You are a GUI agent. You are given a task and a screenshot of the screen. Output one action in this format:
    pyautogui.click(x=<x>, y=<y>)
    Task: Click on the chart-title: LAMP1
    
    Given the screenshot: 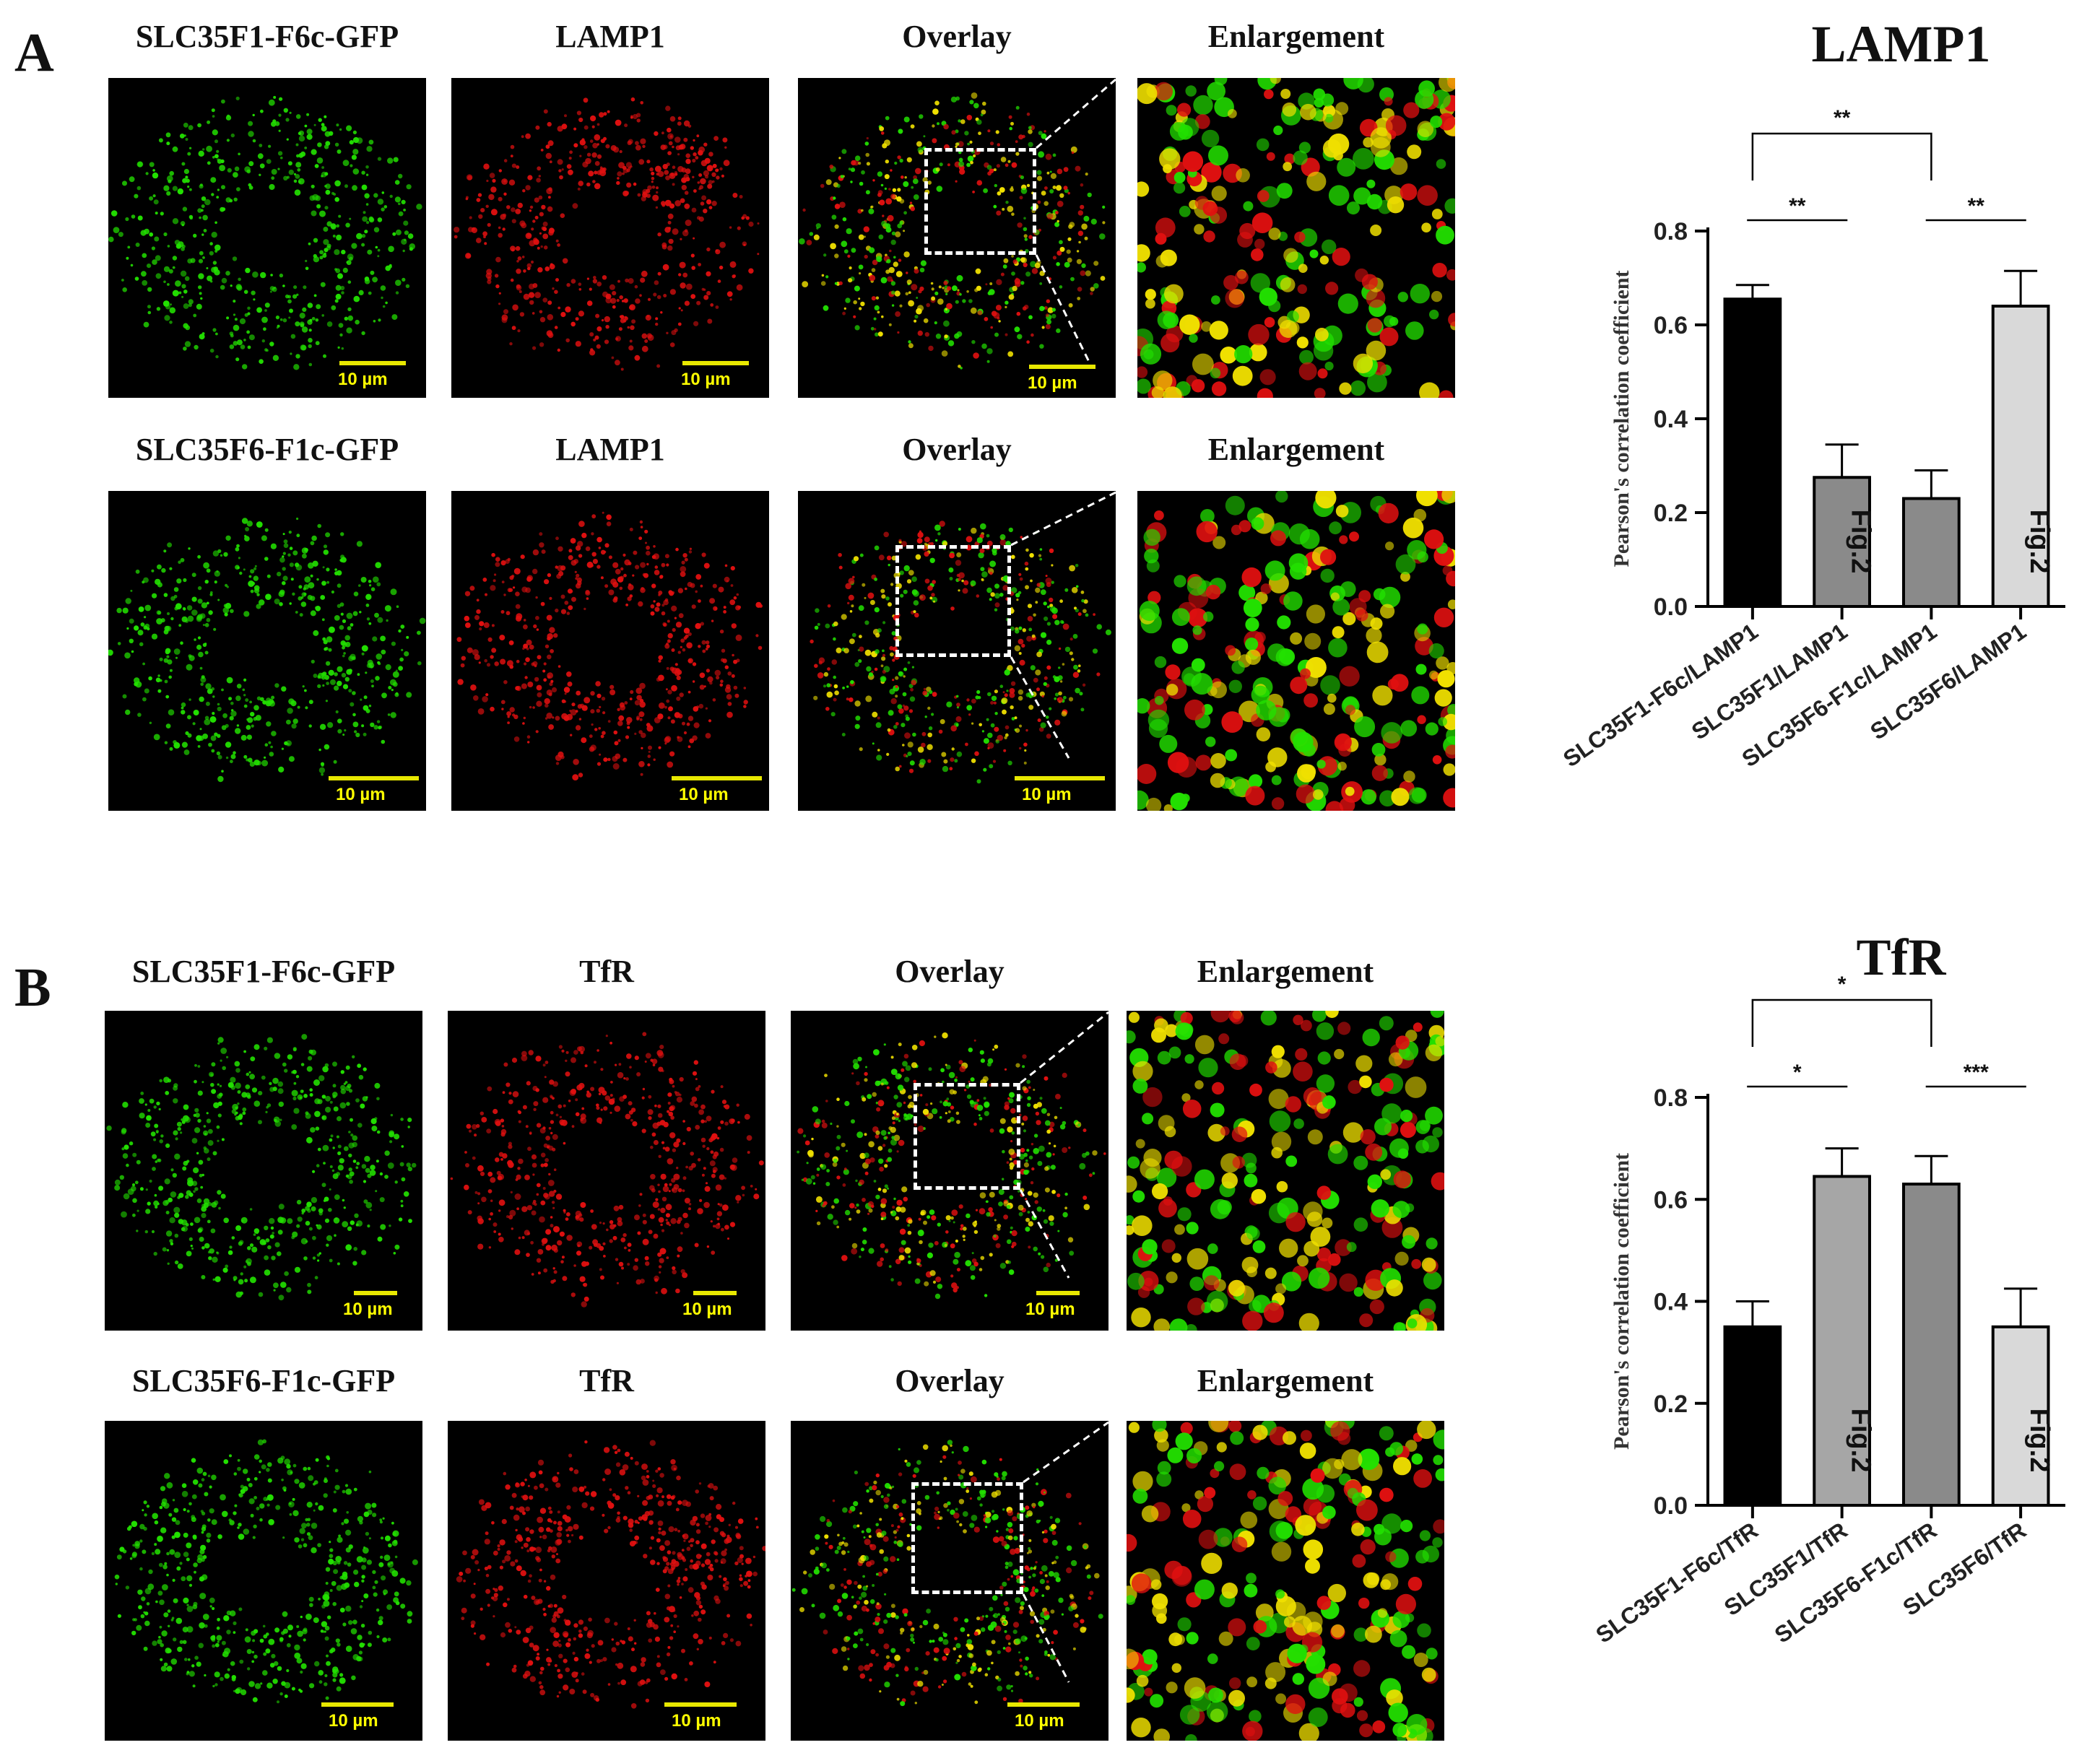 What is the action you would take?
    pyautogui.click(x=1902, y=44)
    